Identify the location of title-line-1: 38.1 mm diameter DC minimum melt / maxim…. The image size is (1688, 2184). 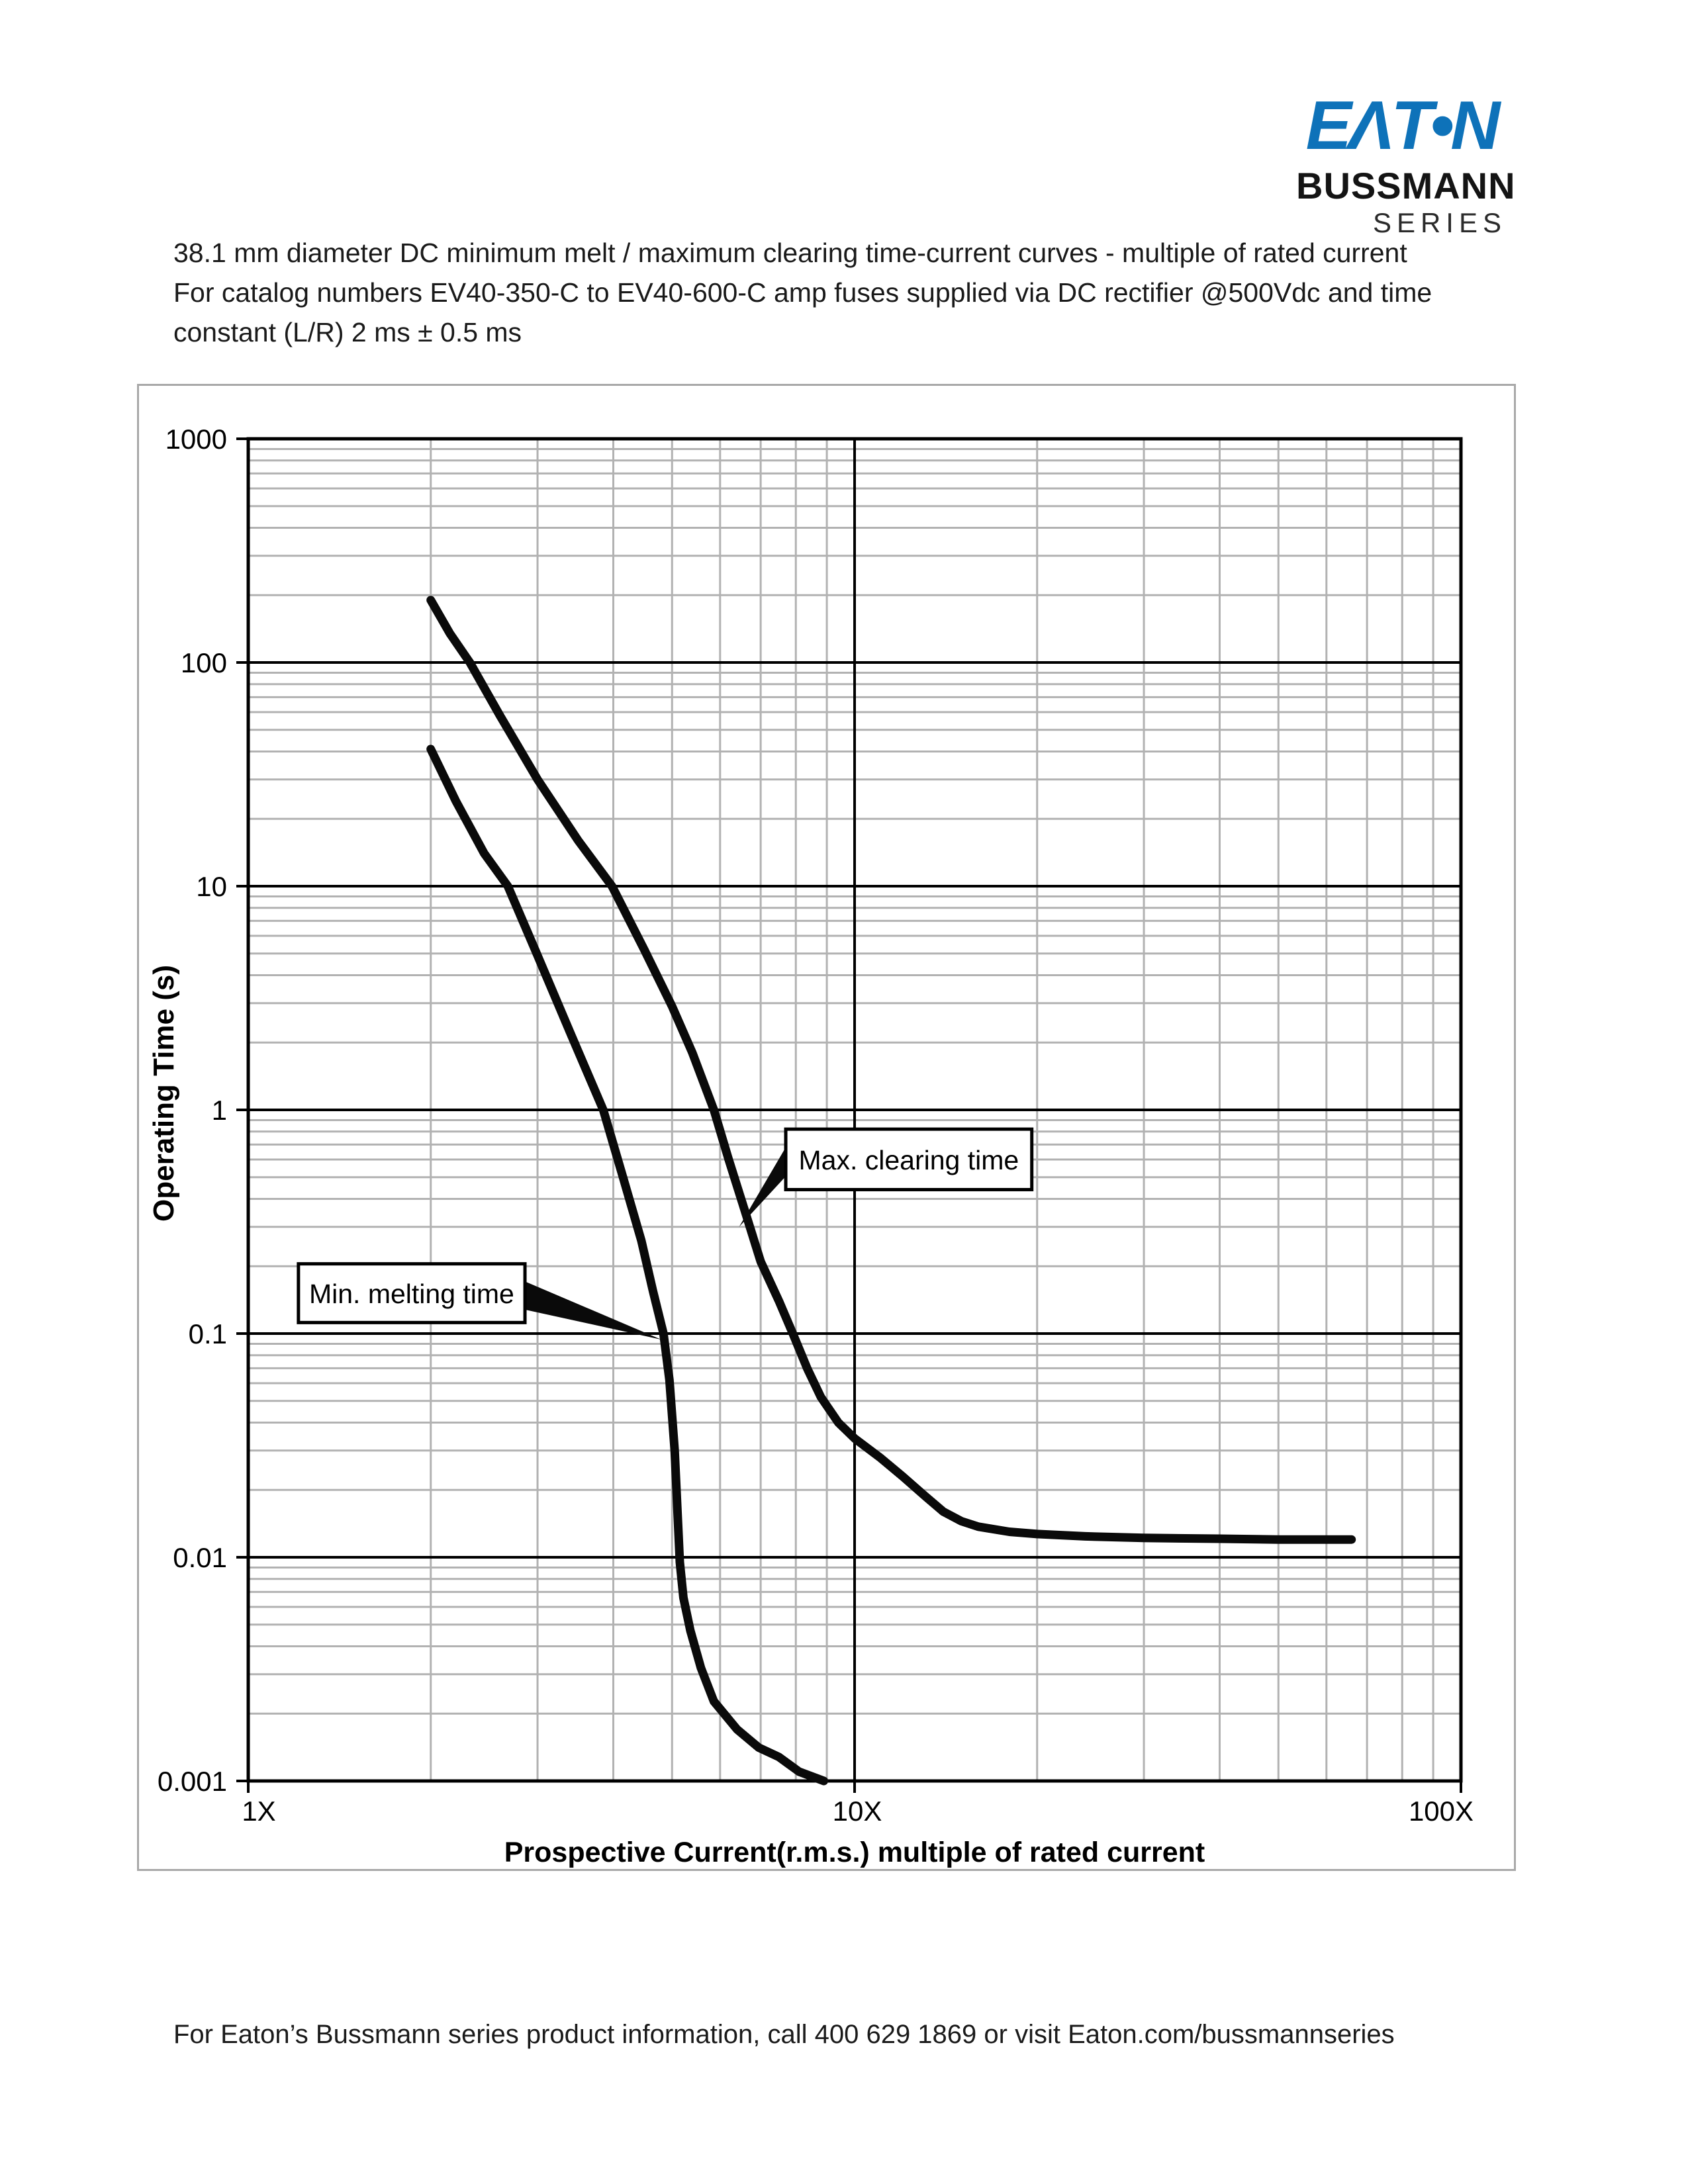
(790, 253).